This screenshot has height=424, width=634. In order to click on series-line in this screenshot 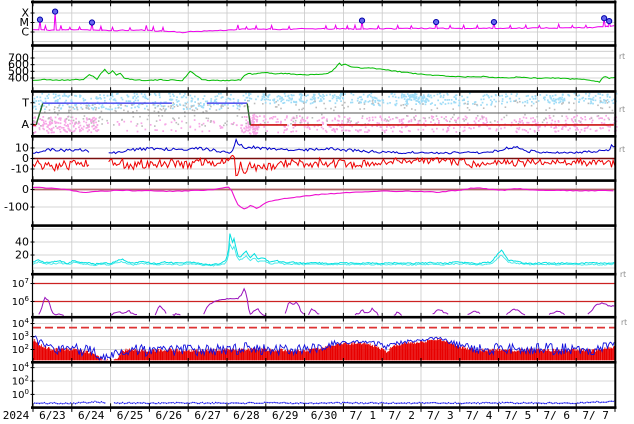, I will do `click(51, 306)`.